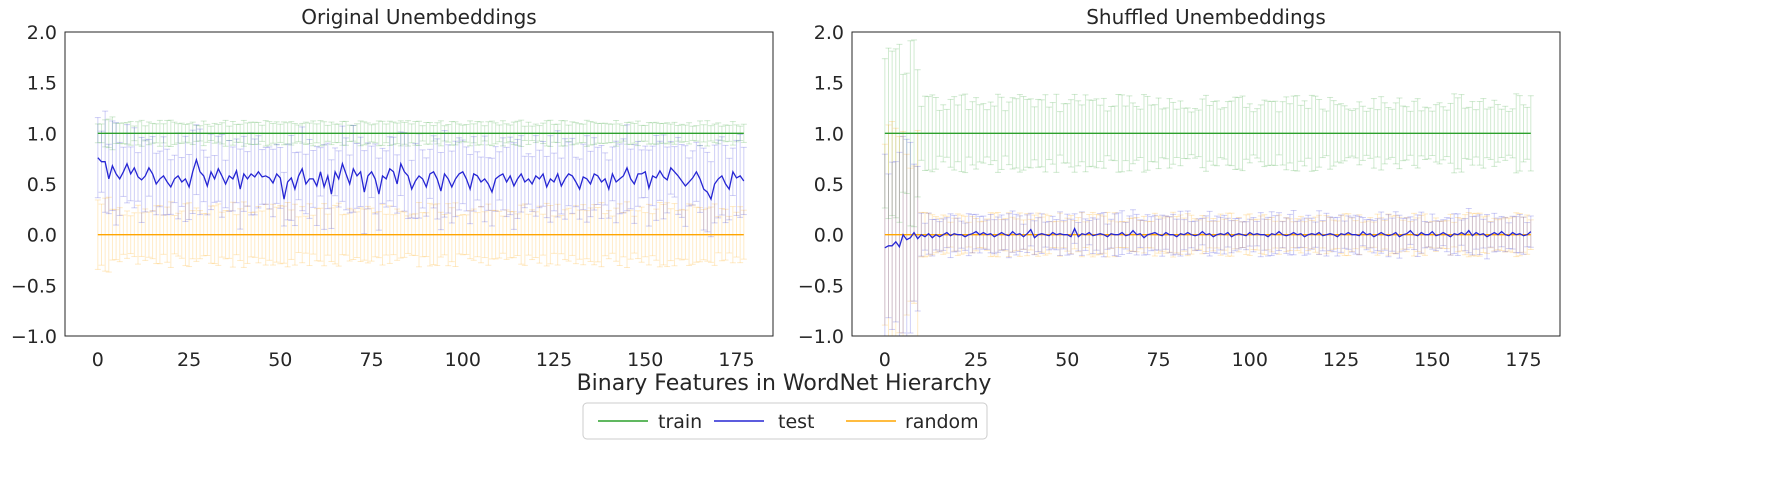 Image resolution: width=1769 pixels, height=504 pixels. I want to click on plot-area, so click(420, 191).